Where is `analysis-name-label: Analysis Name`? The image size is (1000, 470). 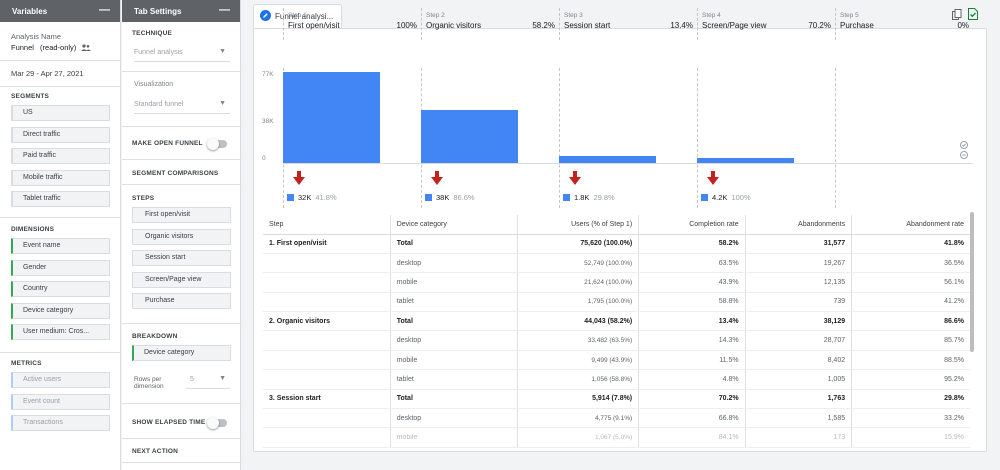 analysis-name-label: Analysis Name is located at coordinates (36, 36).